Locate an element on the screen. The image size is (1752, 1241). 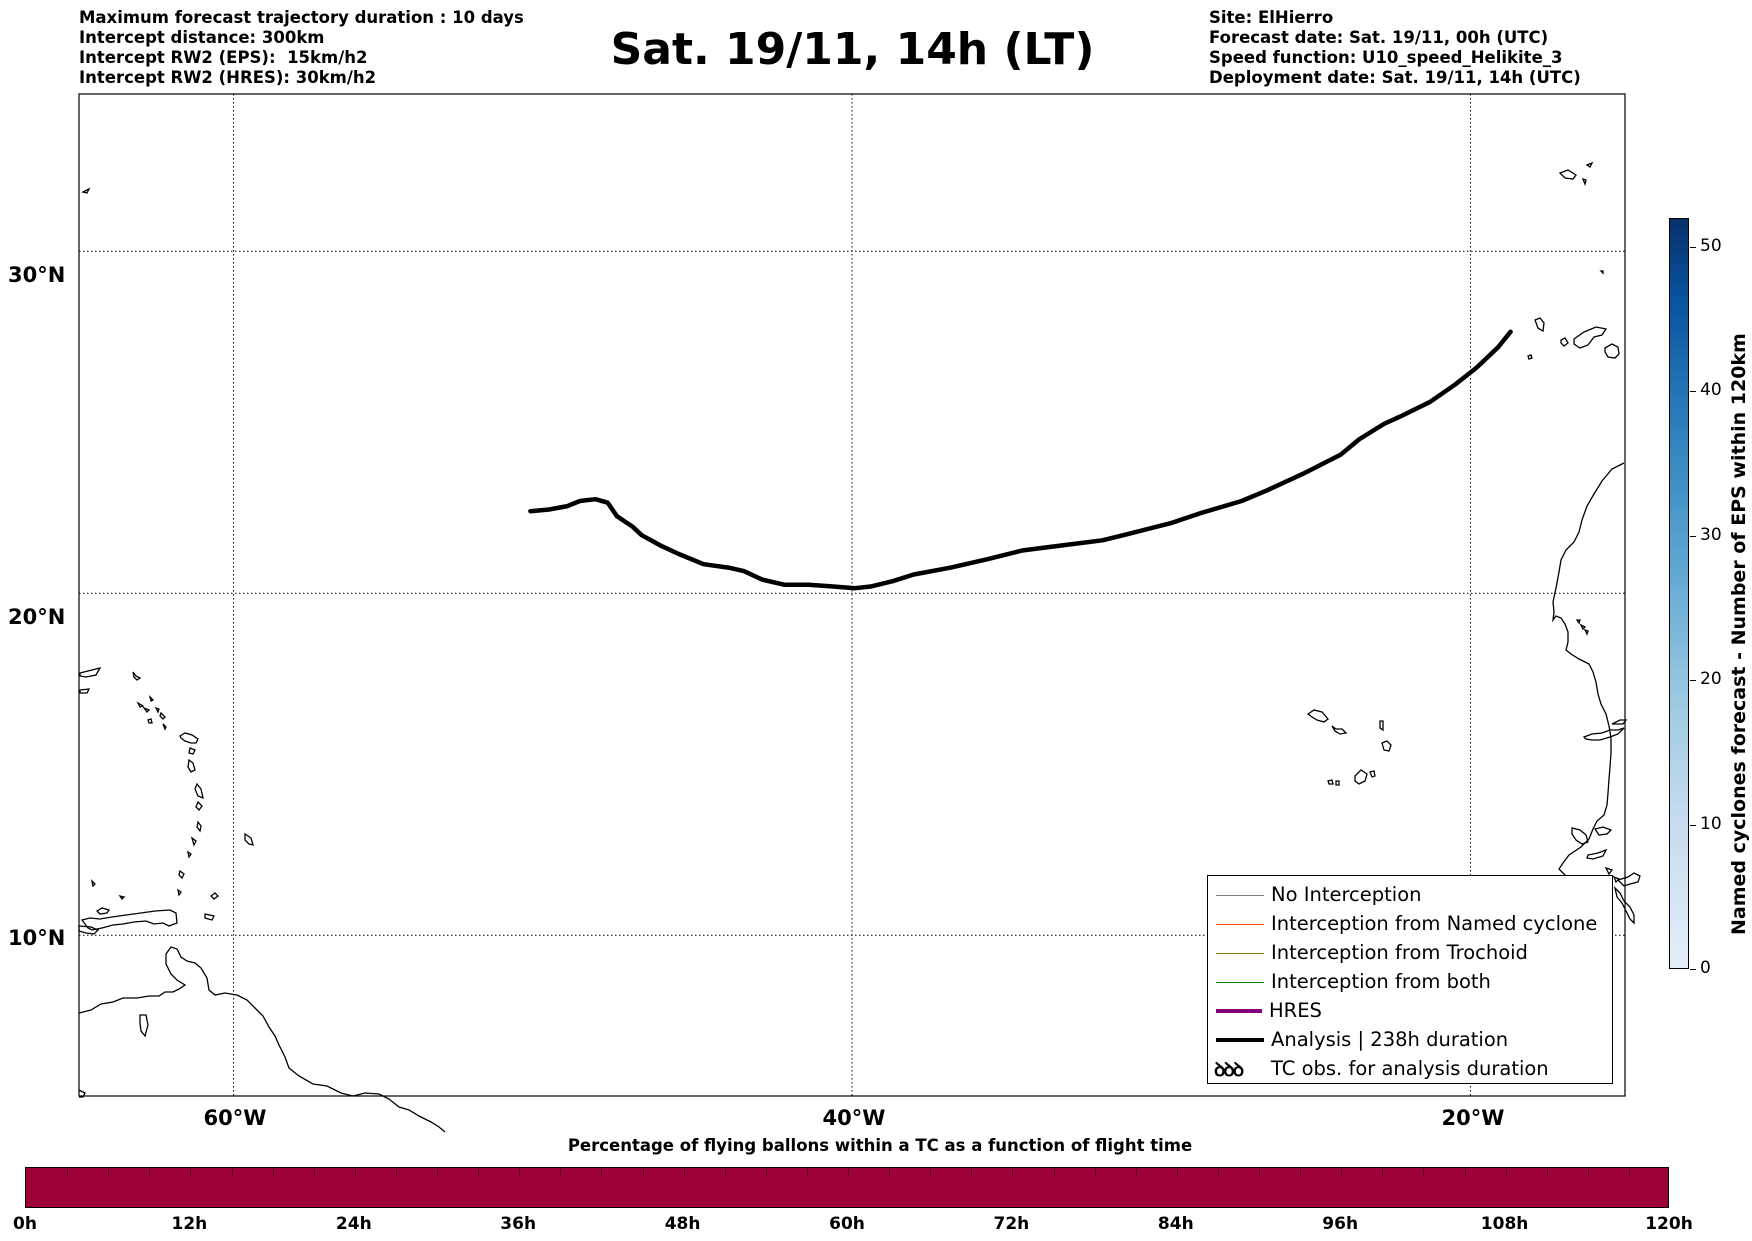
flight-time-tick-label: 24h is located at coordinates (353, 1224).